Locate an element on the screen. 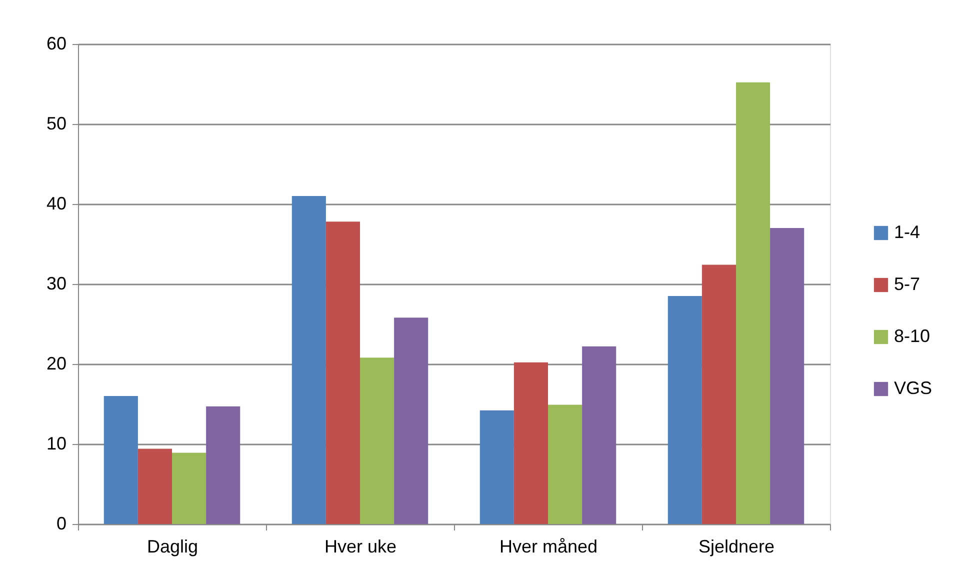  y-tick-label: 50 is located at coordinates (56, 124).